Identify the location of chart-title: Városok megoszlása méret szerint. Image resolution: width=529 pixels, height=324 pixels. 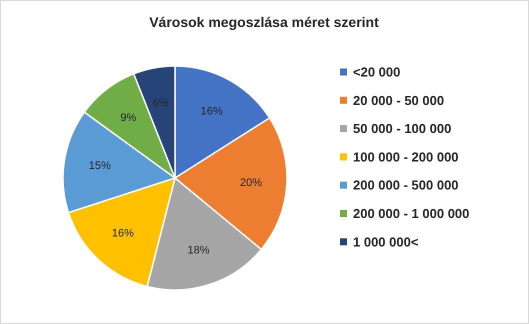
(264, 22).